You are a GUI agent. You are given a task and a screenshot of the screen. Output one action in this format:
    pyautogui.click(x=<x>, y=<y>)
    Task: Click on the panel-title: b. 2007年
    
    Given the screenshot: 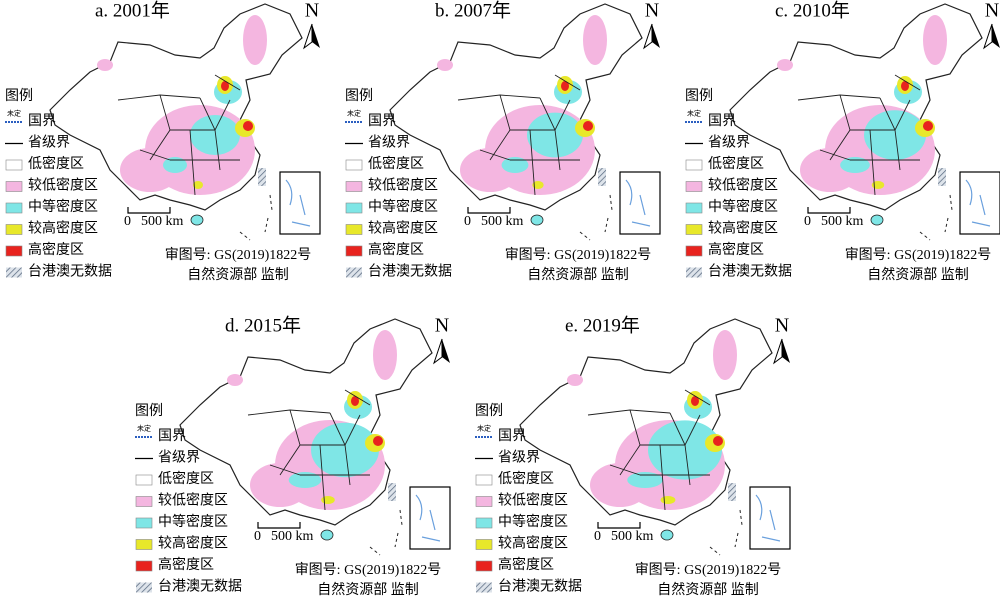 What is the action you would take?
    pyautogui.click(x=473, y=10)
    